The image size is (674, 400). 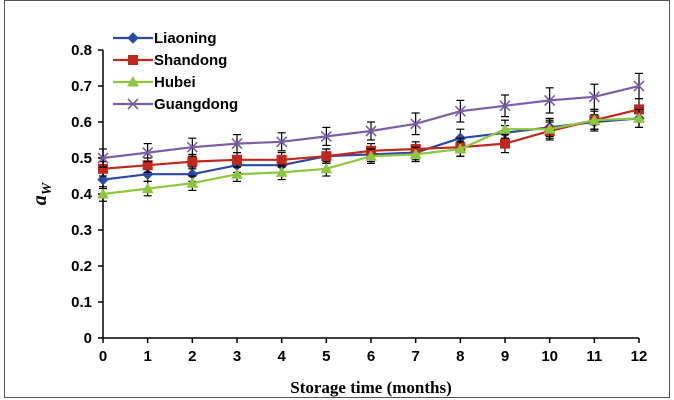 I want to click on x-tick-label: 10, so click(x=549, y=356).